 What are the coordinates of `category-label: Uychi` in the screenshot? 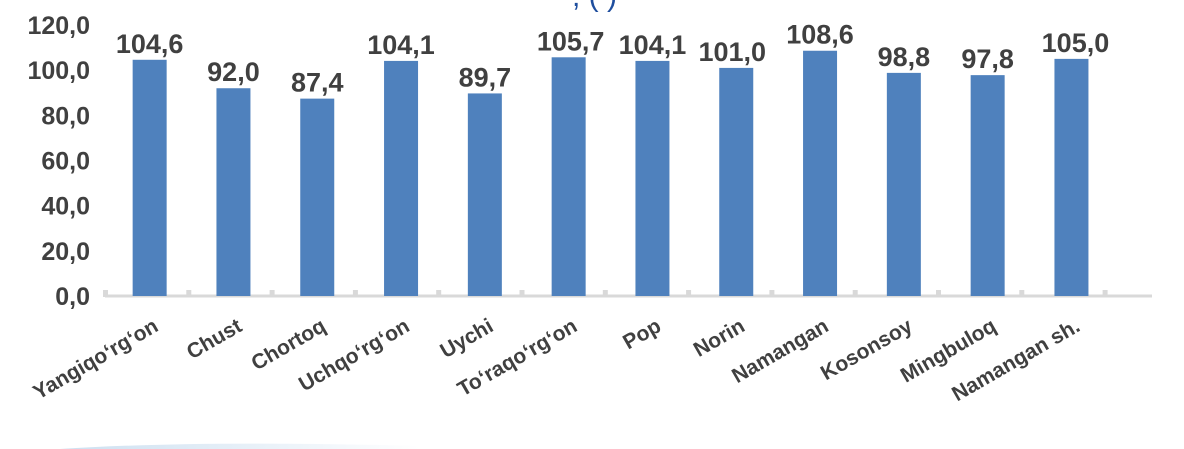 It's located at (466, 338).